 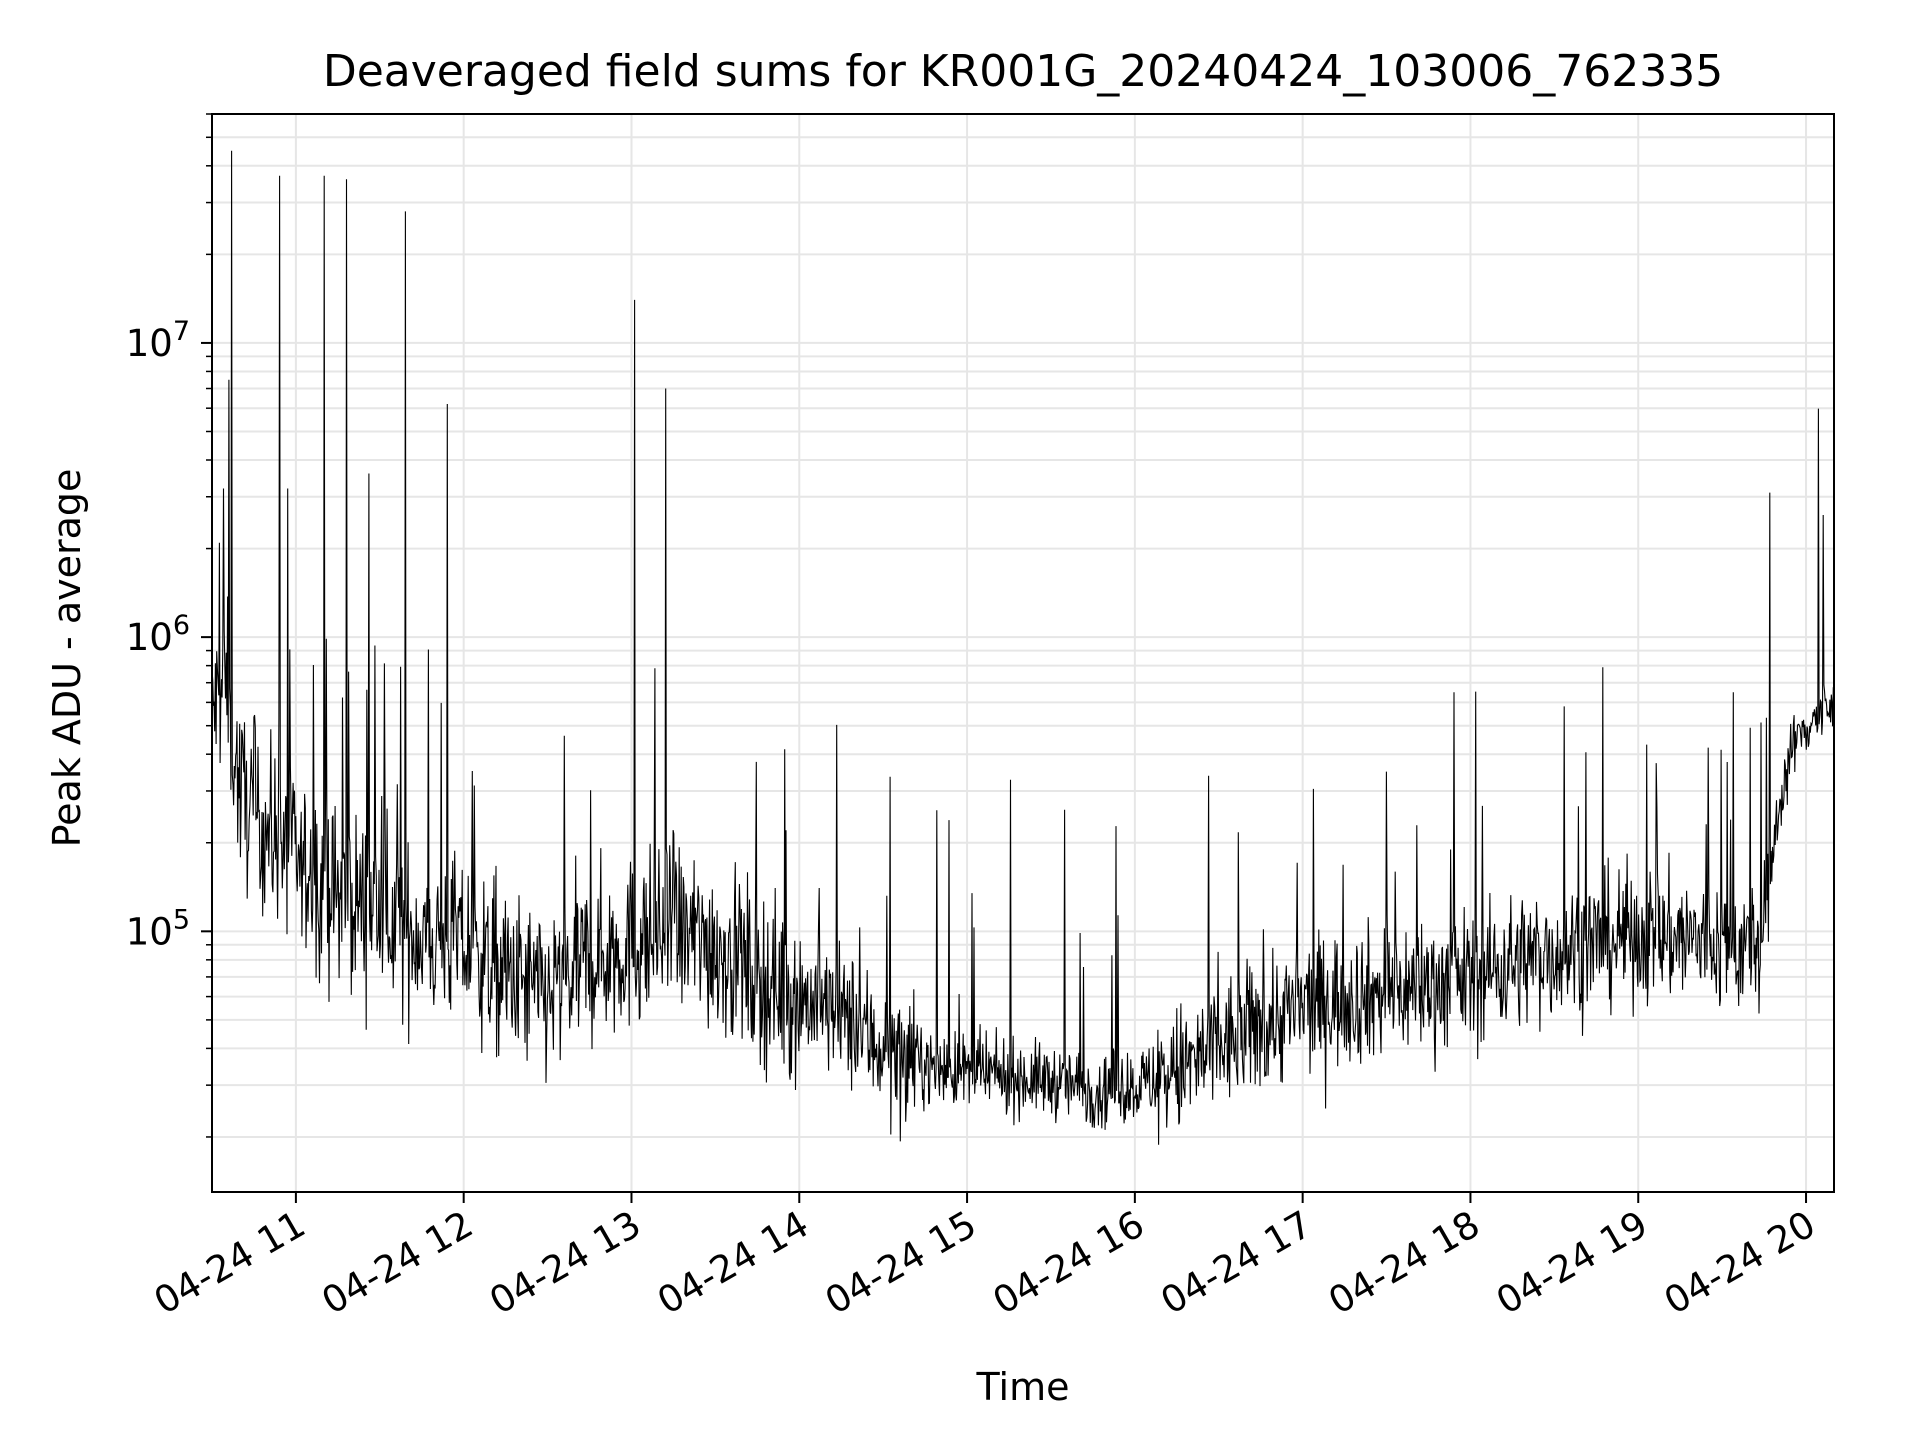 What do you see at coordinates (181, 919) in the screenshot?
I see `y-tick-exponent: 5` at bounding box center [181, 919].